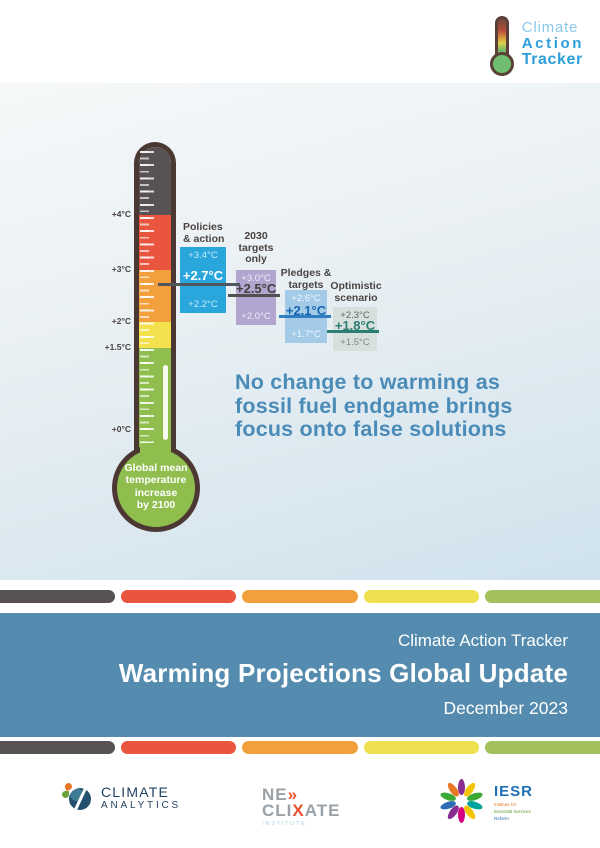  I want to click on scenario-range-box: +2.3°C +1.8°C +1.5°C, so click(355, 329).